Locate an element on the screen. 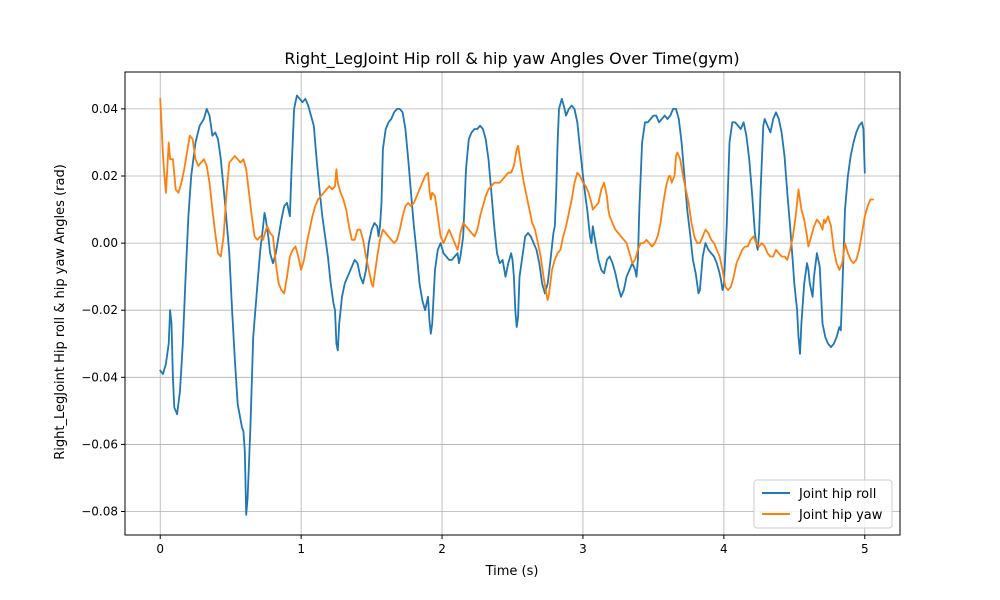 The width and height of the screenshot is (1000, 600). x-tick-label: 4 is located at coordinates (724, 549).